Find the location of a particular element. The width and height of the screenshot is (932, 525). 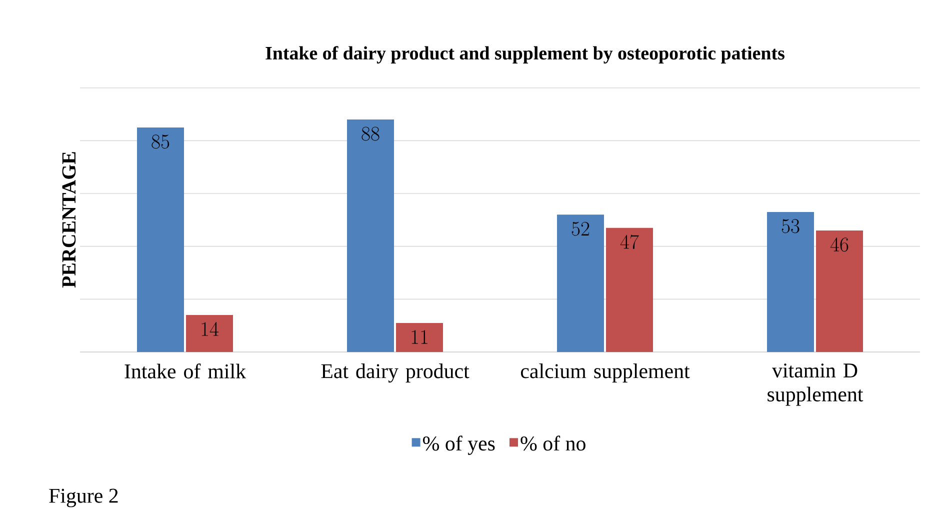

x-tick-label: Intake of milk is located at coordinates (185, 371).